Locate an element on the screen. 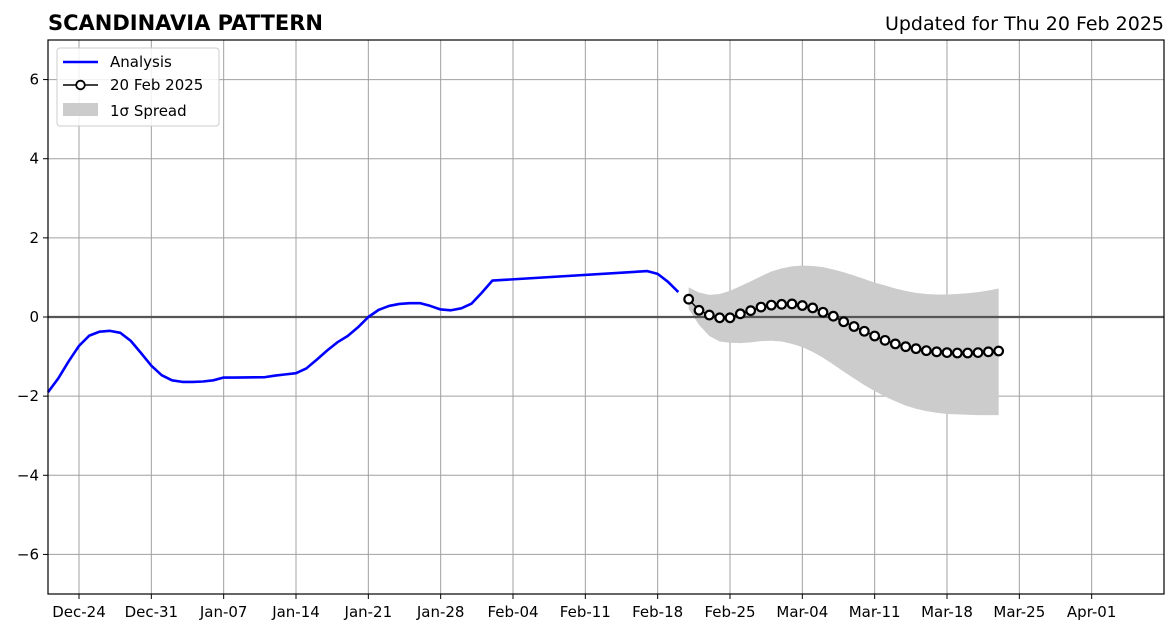 This screenshot has height=633, width=1176. y-tick-label: −4 is located at coordinates (28, 475).